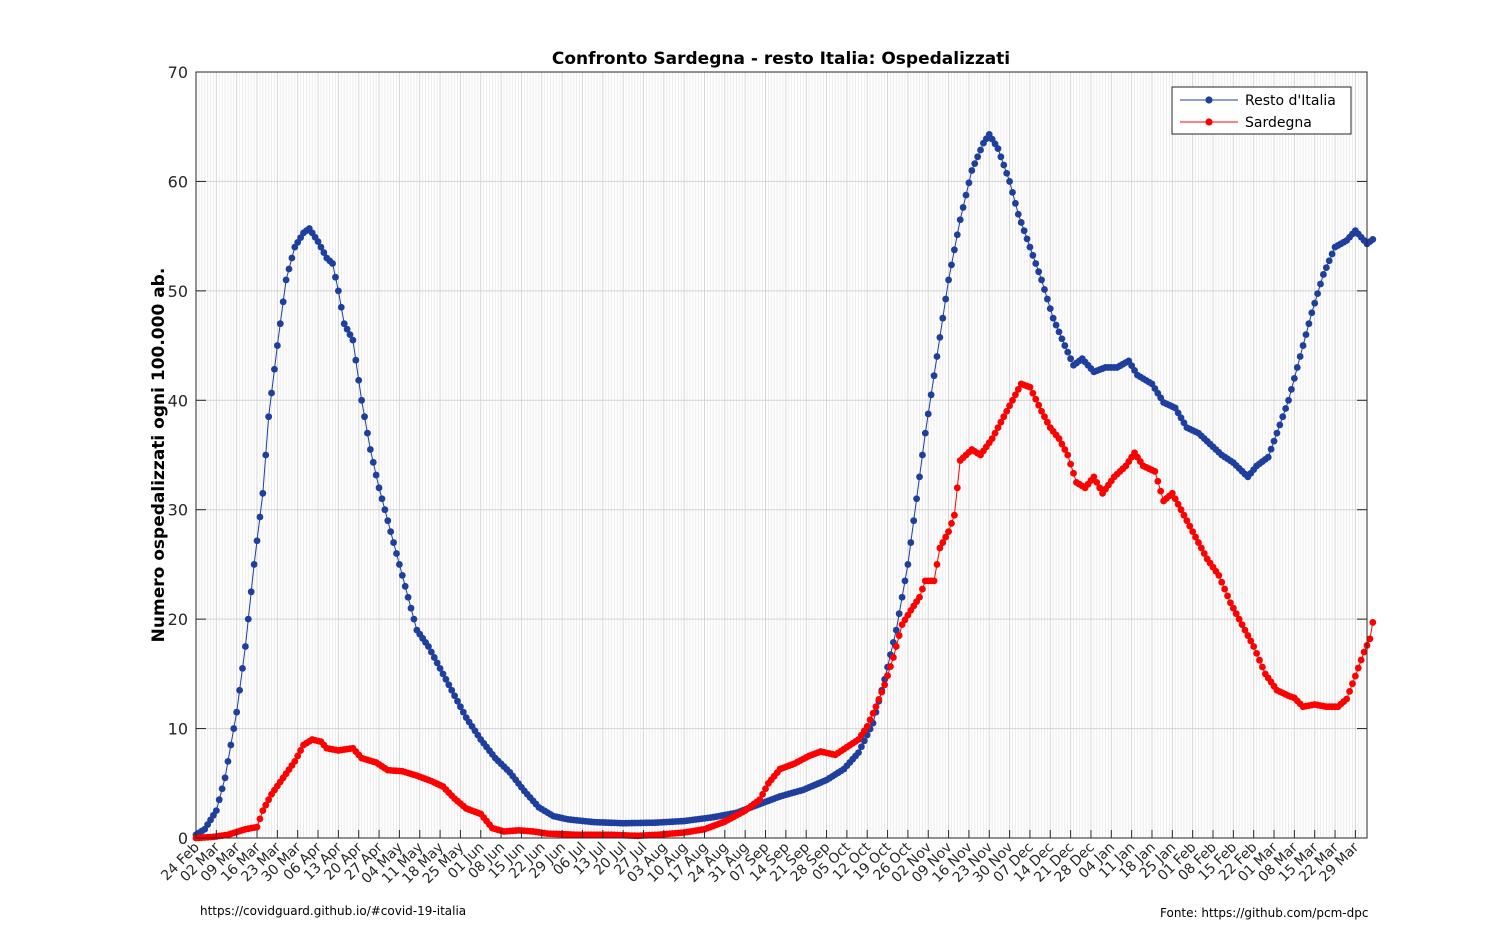  I want to click on legend-label-resto: Resto d'Italia, so click(1290, 101).